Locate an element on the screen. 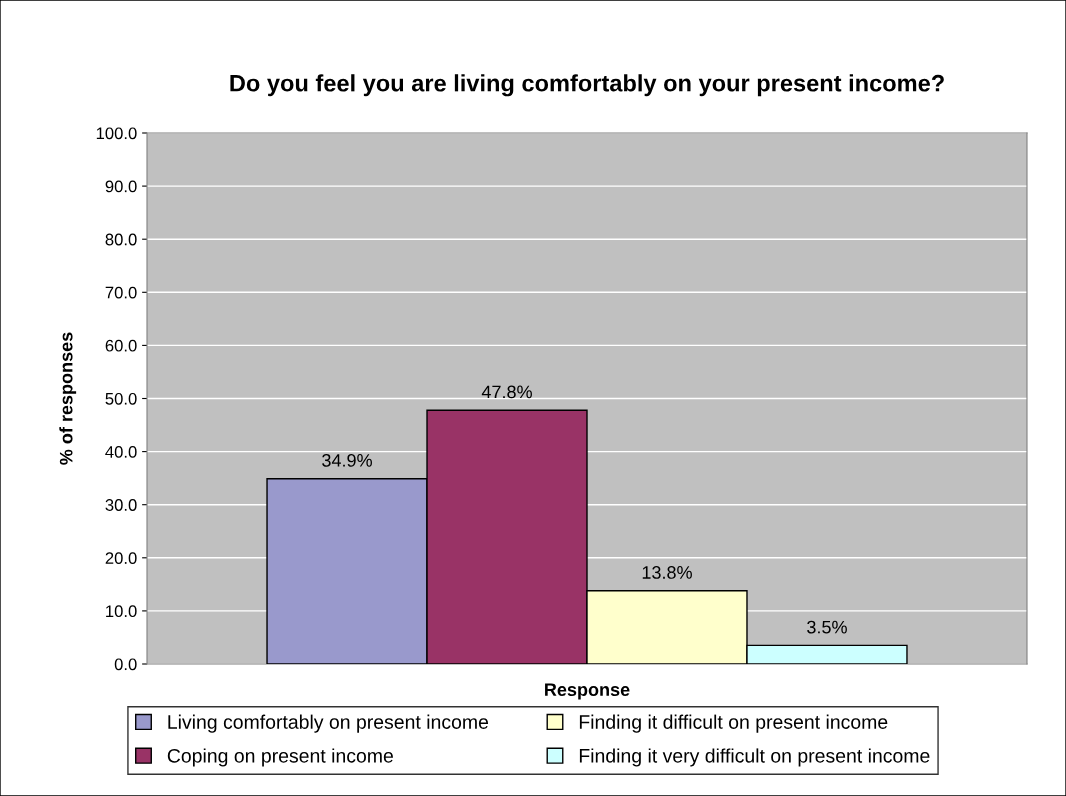 The height and width of the screenshot is (796, 1066). y-tick-label: 70.0 is located at coordinates (121, 292).